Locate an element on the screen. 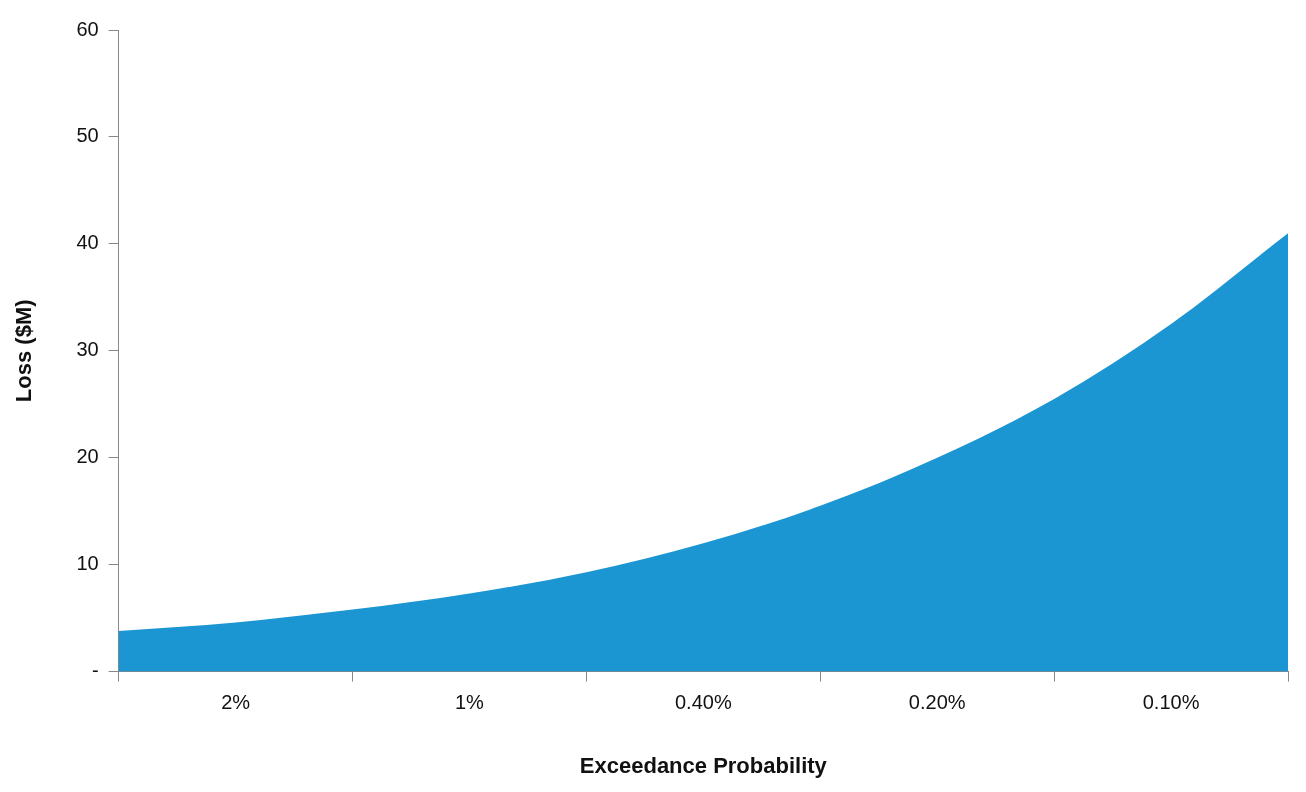 This screenshot has width=1306, height=792. y-tick-label: - is located at coordinates (95, 670).